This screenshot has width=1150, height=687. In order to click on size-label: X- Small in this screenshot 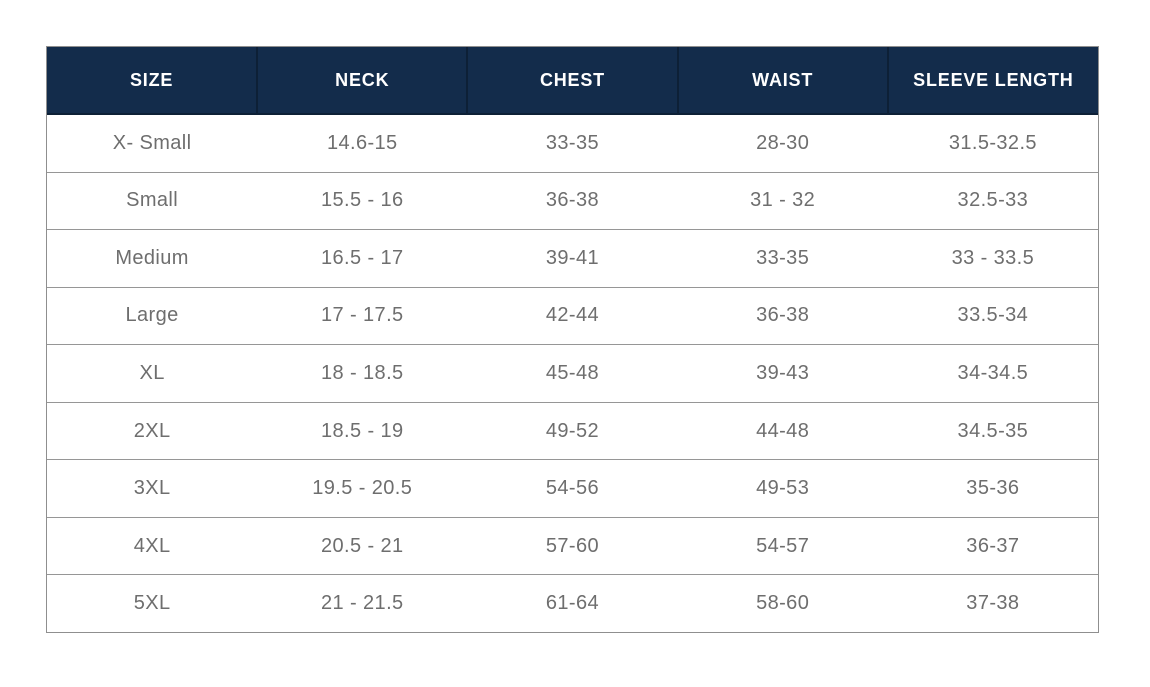, I will do `click(152, 142)`.